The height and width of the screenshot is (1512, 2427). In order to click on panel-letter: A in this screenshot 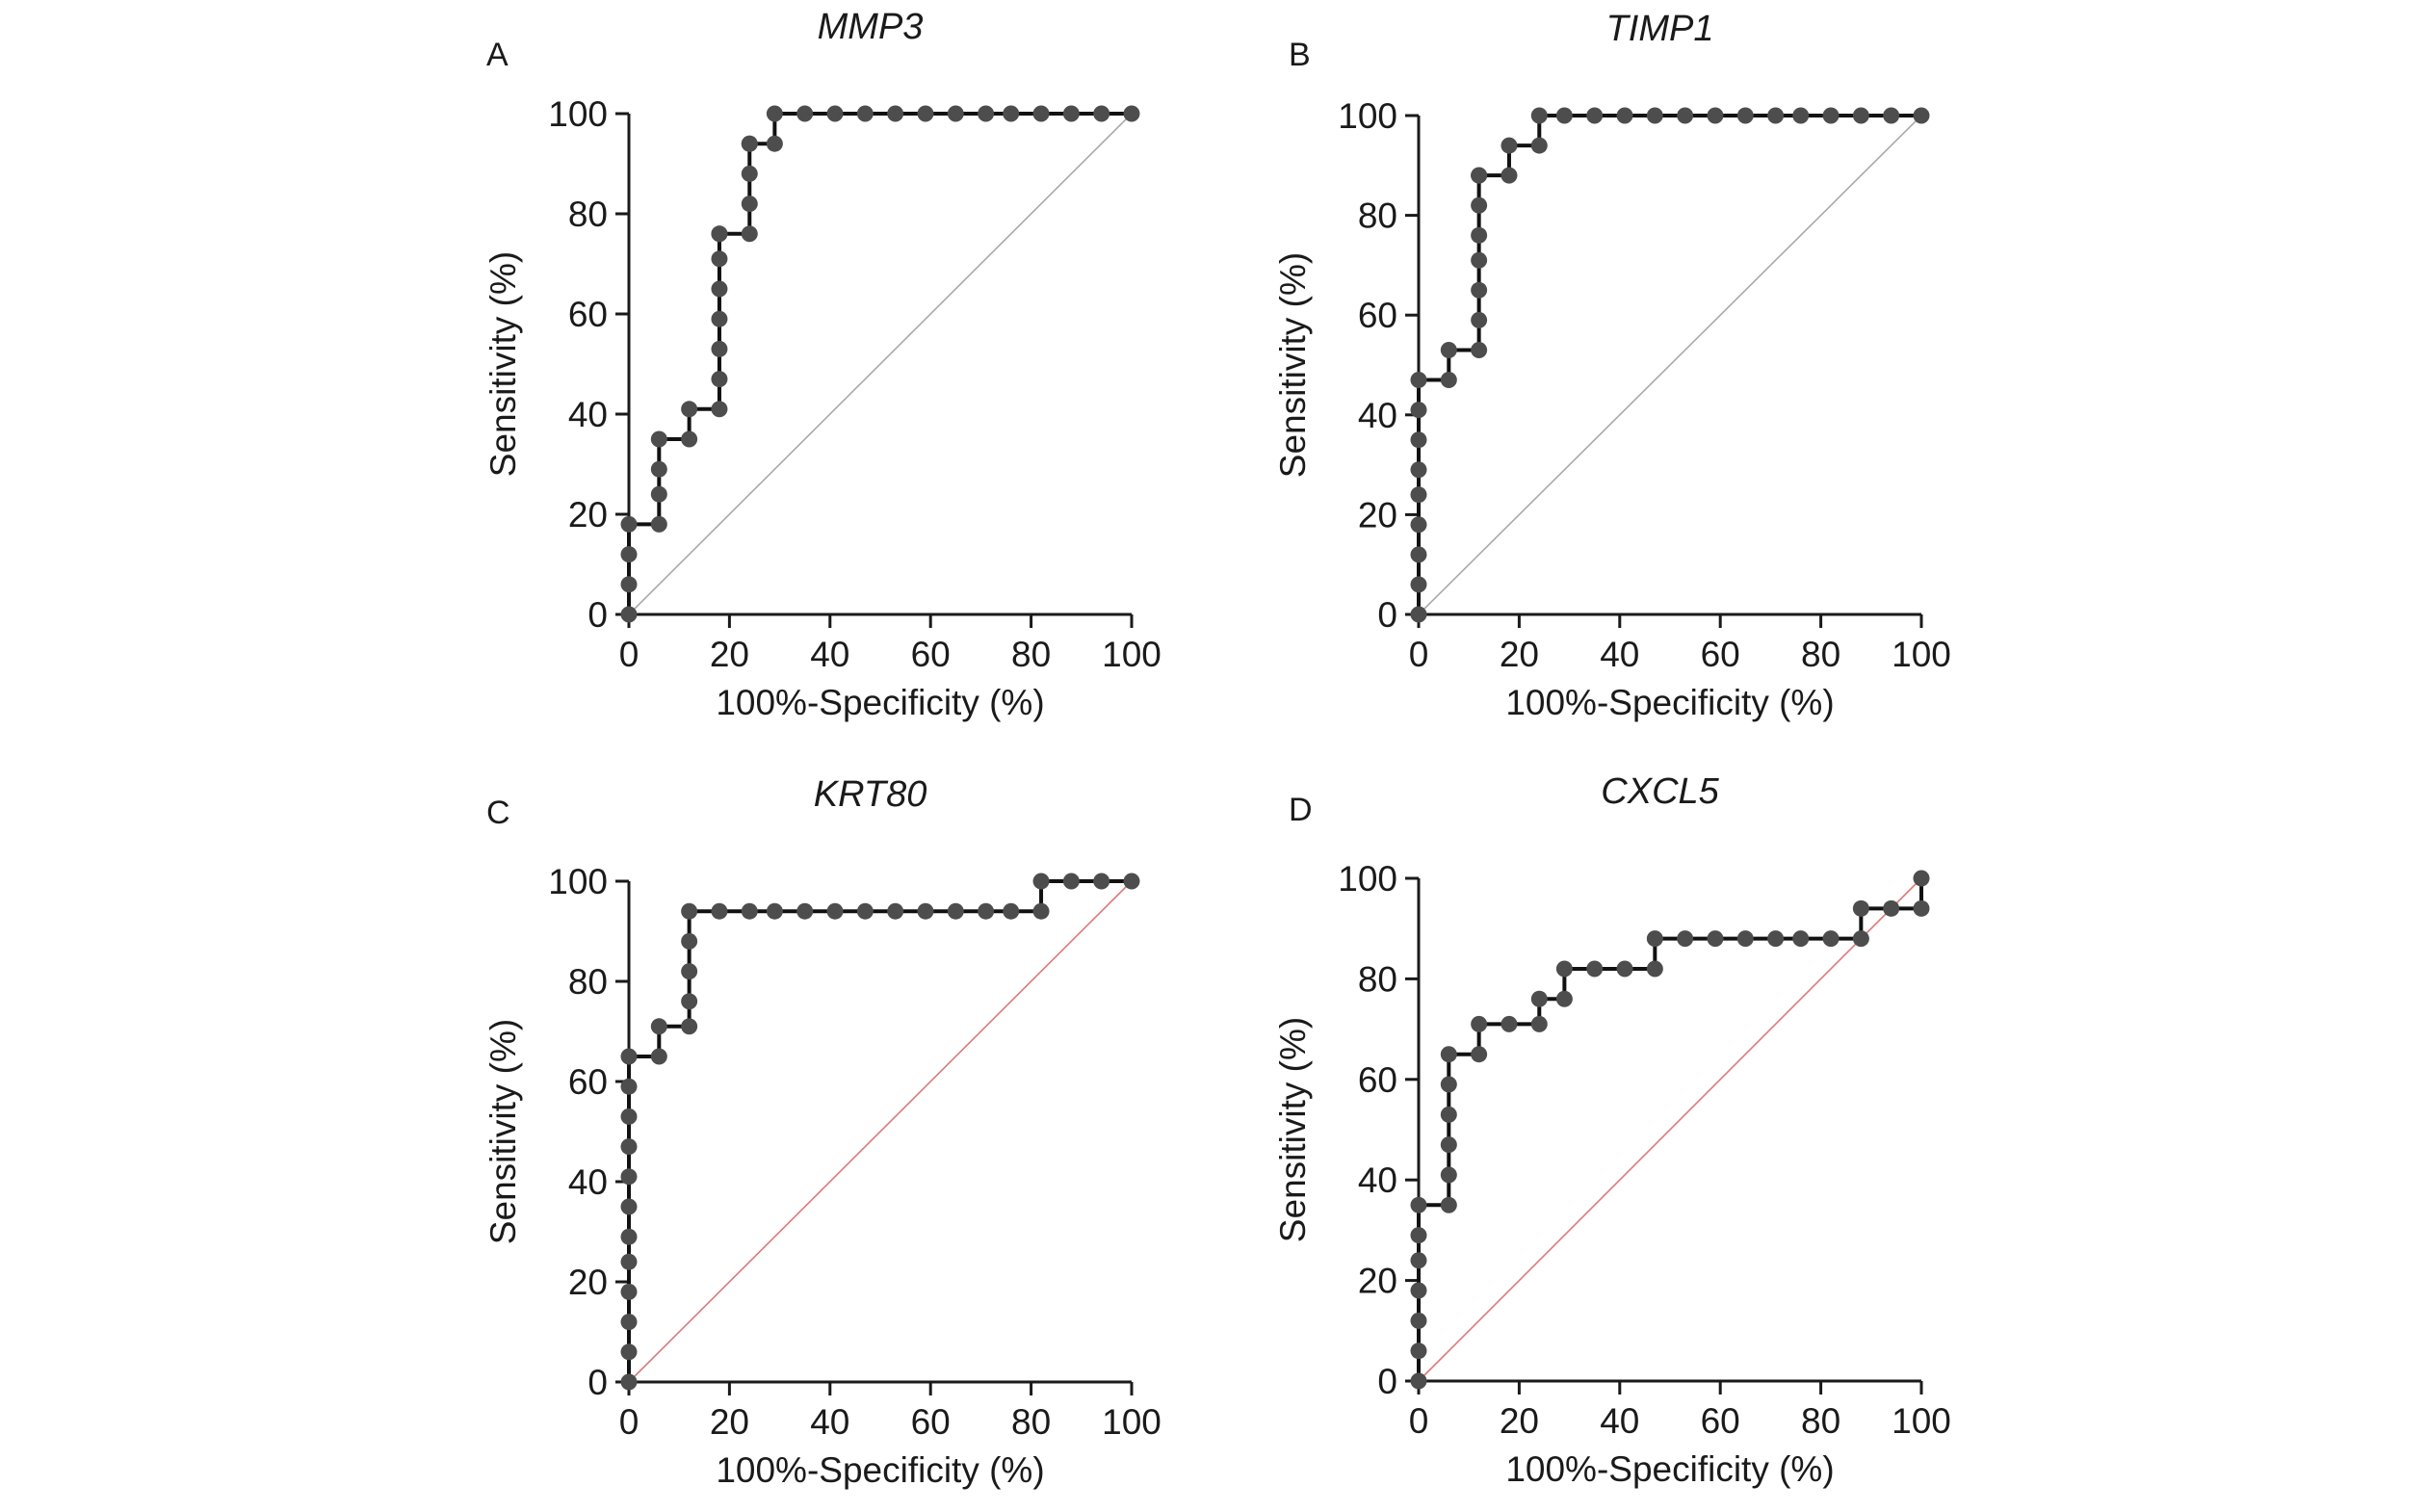, I will do `click(497, 55)`.